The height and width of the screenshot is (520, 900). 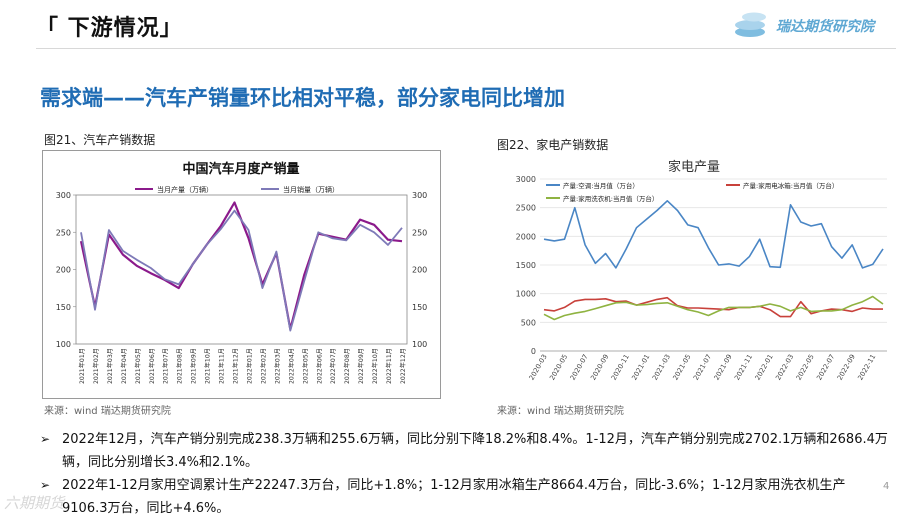 I want to click on y-tick-label: 0, so click(x=533, y=351).